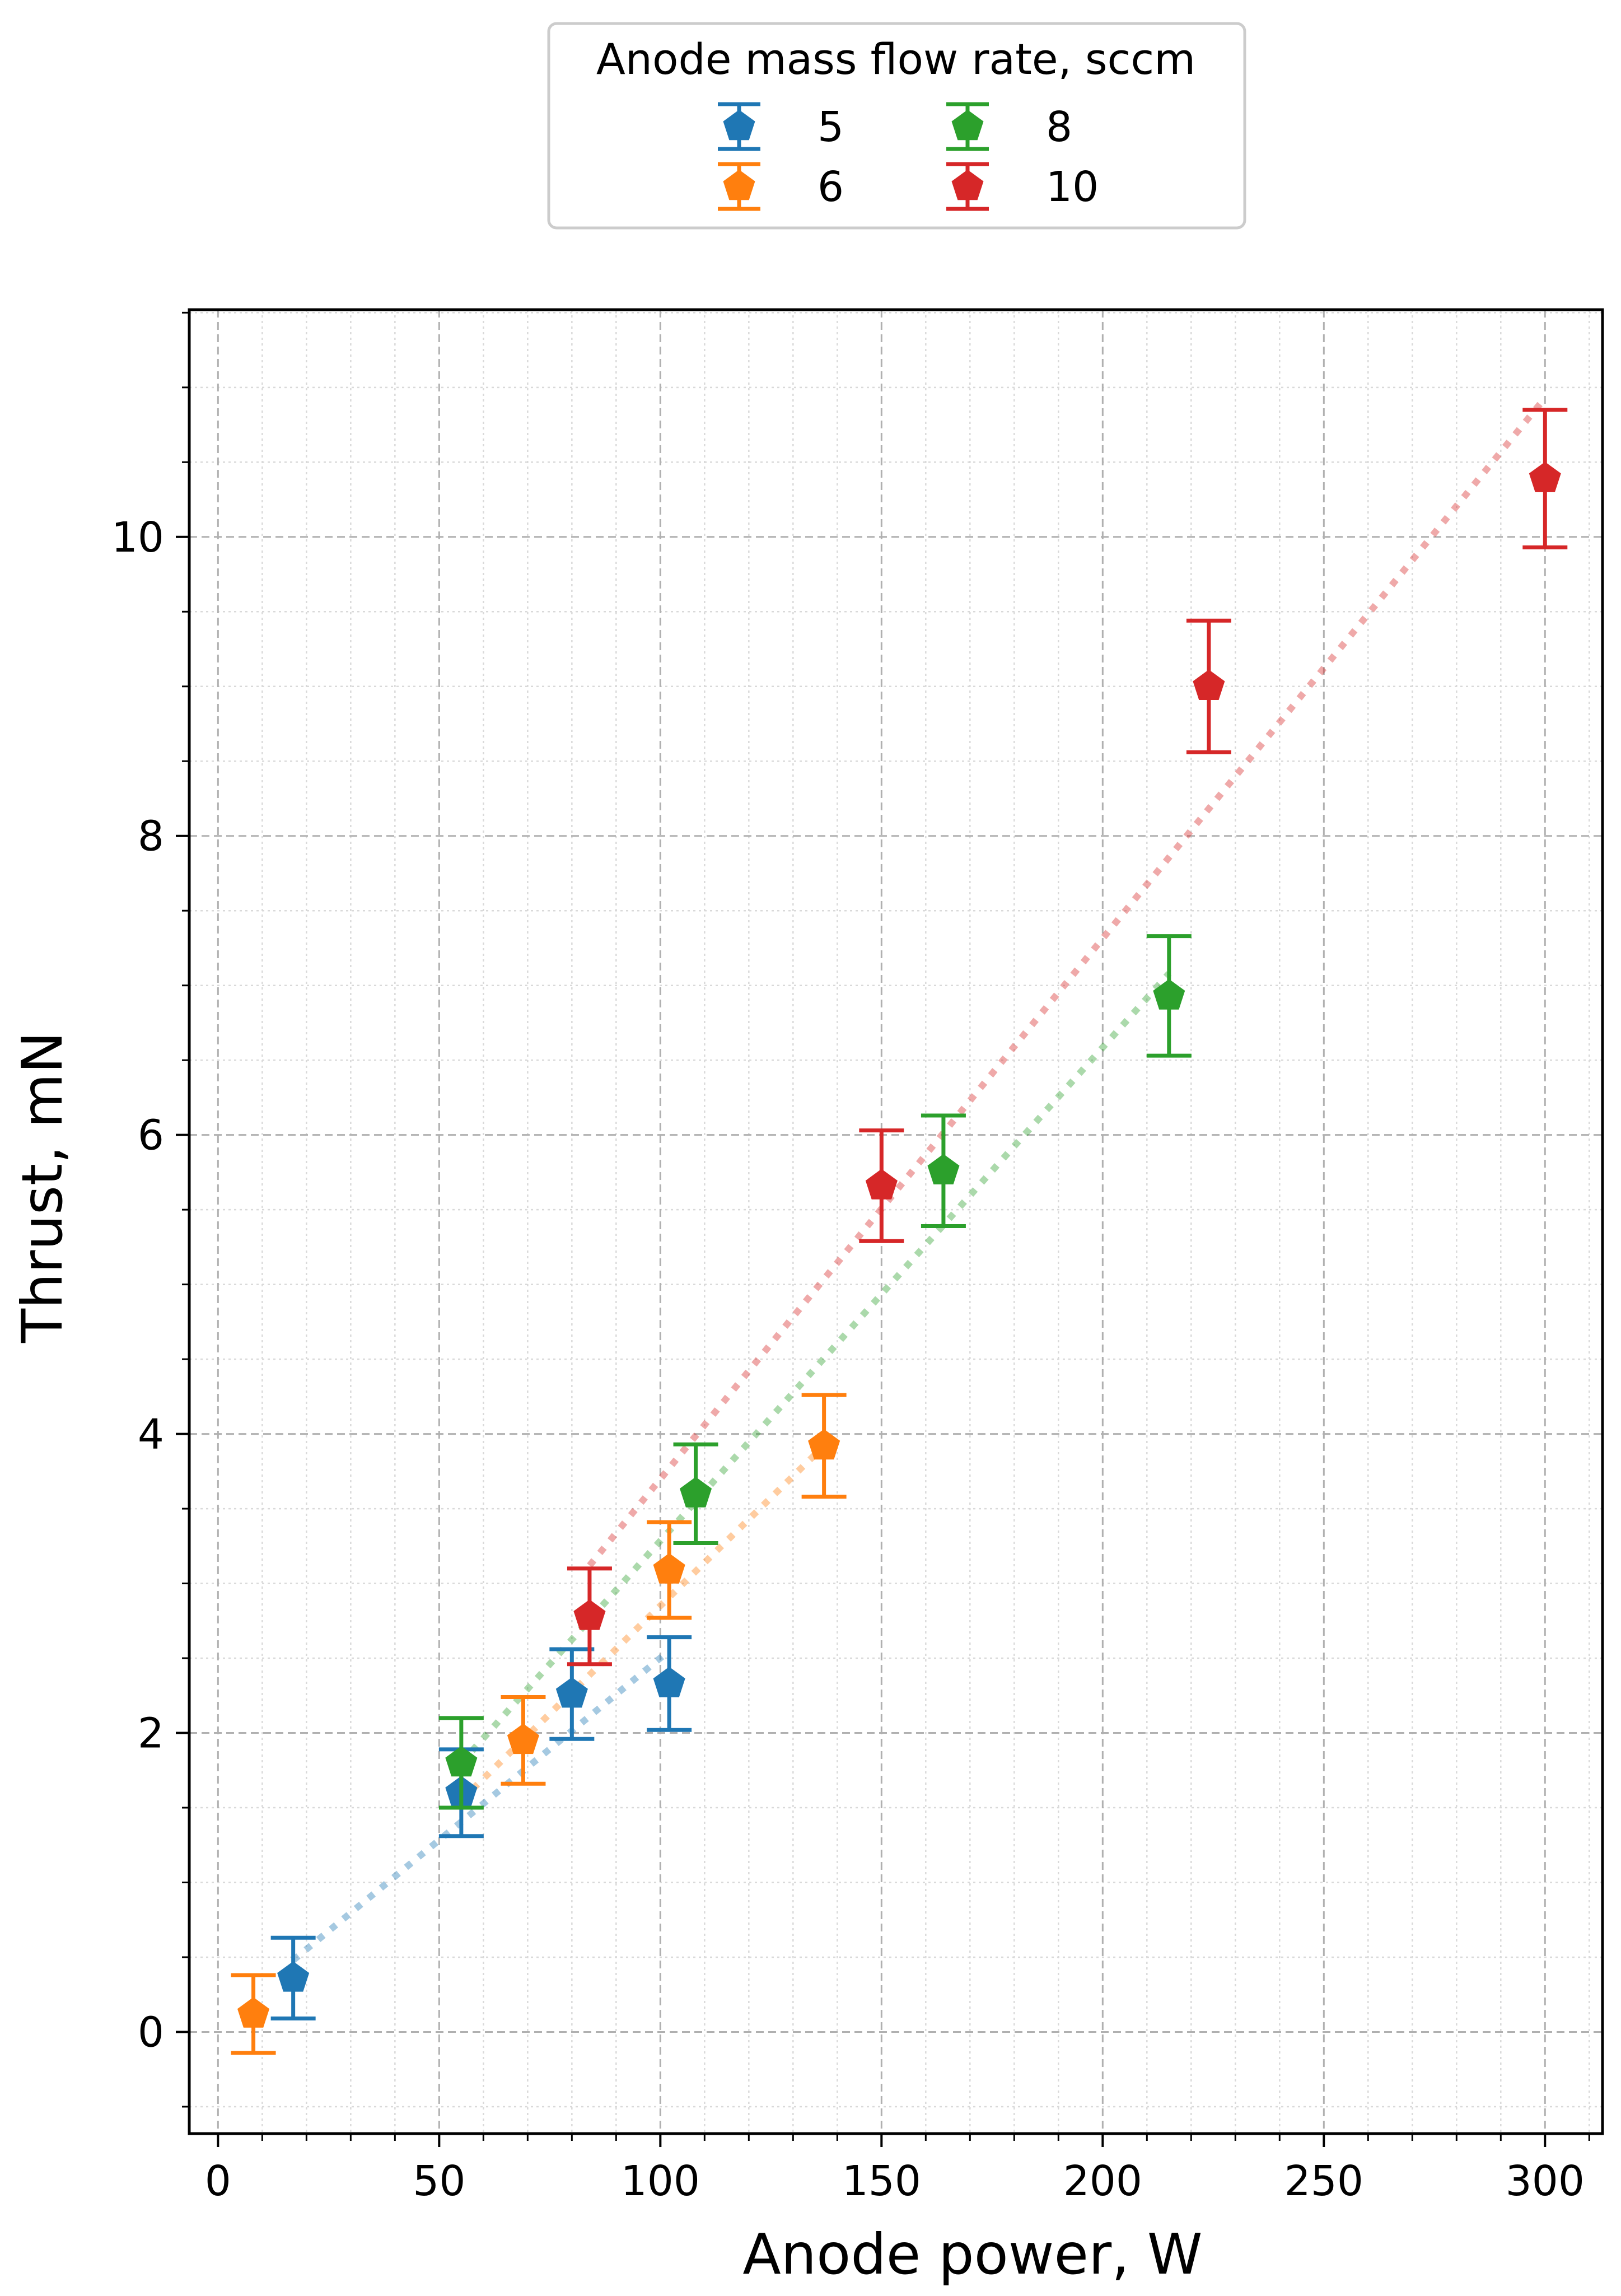 This screenshot has height=2296, width=1621. Describe the element at coordinates (151, 1136) in the screenshot. I see `y-tick-label: 6` at that location.